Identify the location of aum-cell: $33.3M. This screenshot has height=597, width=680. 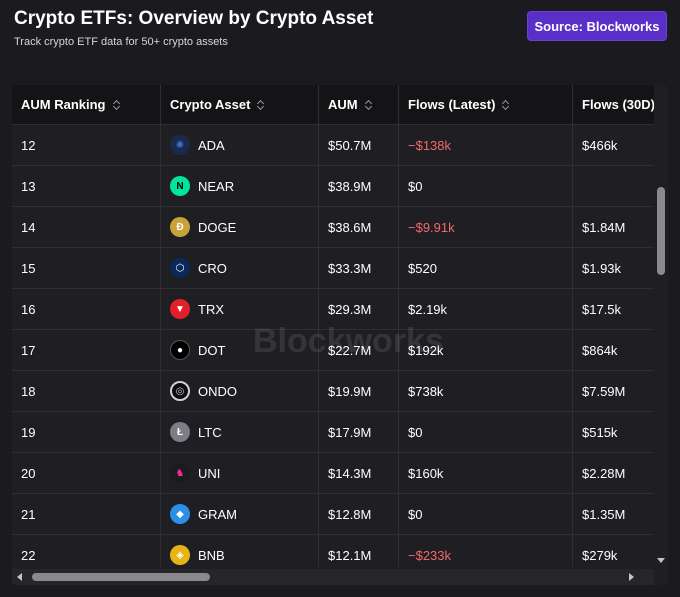
(350, 268).